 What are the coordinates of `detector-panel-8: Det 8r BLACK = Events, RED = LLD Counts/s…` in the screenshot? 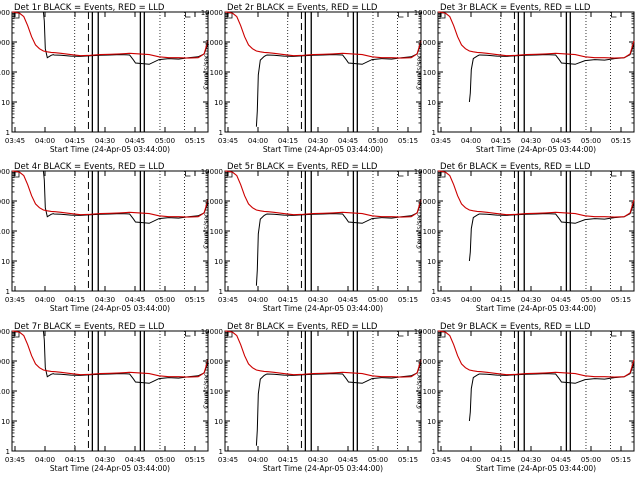 It's located at (311, 397).